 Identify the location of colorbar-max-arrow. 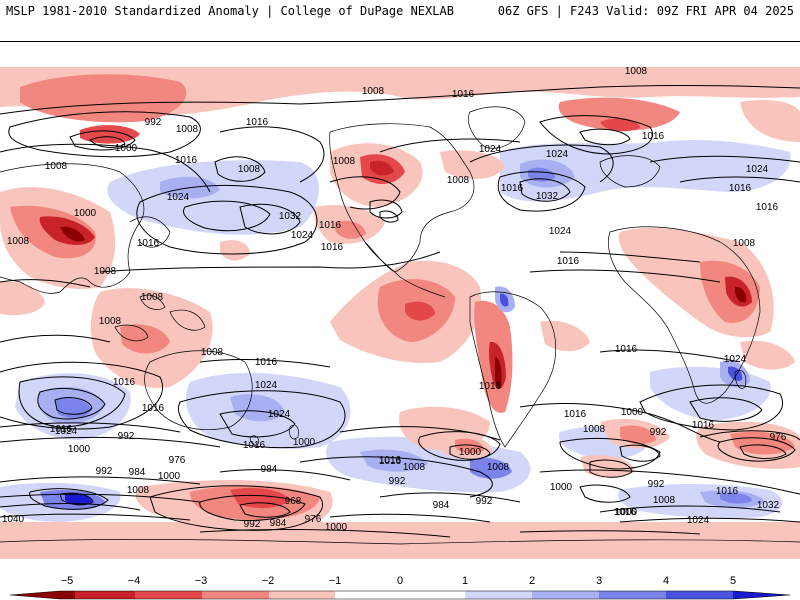
(761, 595).